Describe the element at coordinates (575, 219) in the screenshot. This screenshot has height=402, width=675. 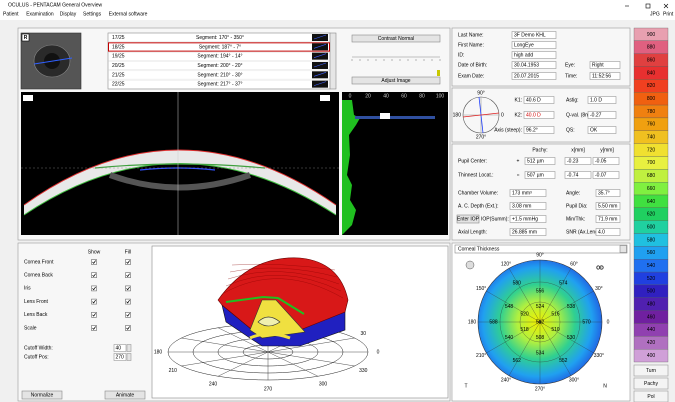
I see `chamber-label: Min/Thk:` at that location.